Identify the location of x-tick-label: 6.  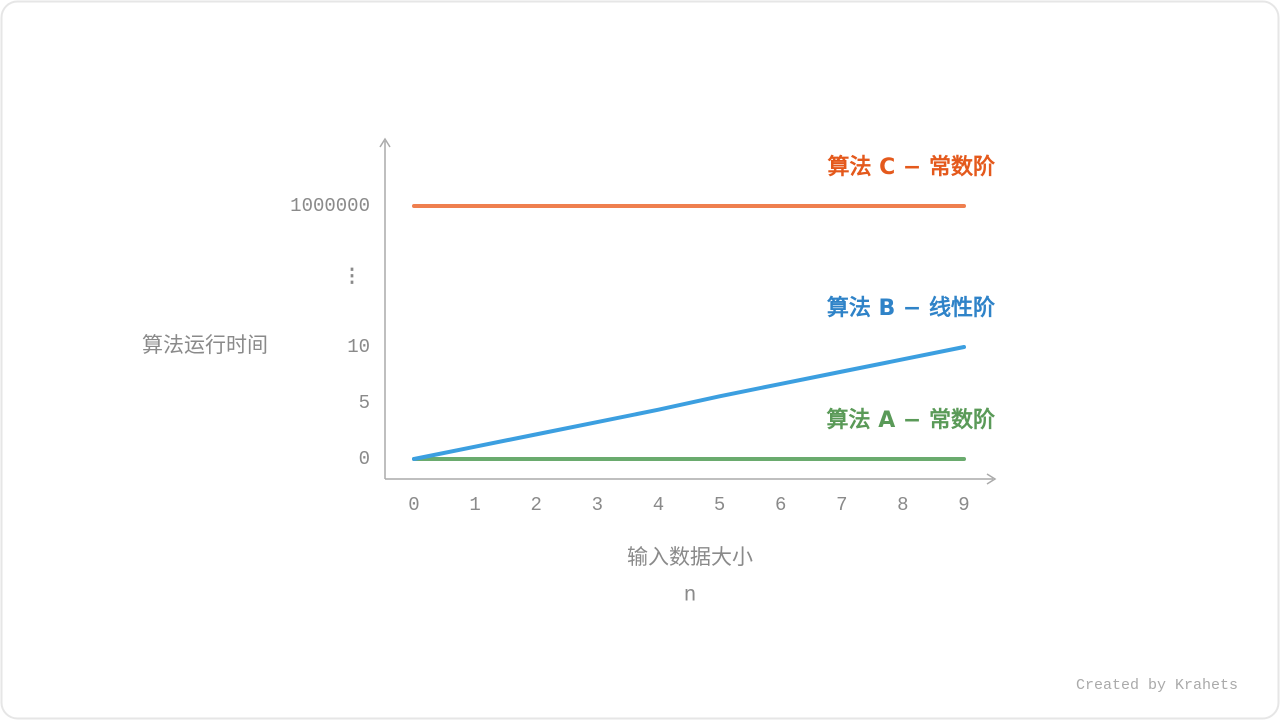
(780, 505).